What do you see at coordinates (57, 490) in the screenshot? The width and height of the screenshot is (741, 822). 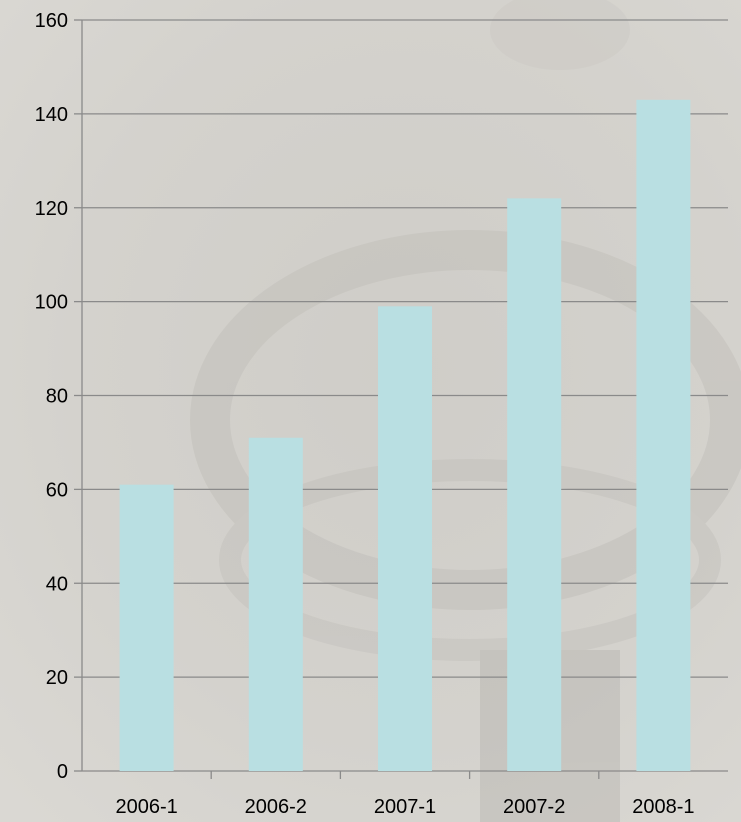 I see `y-tick-label: 60` at bounding box center [57, 490].